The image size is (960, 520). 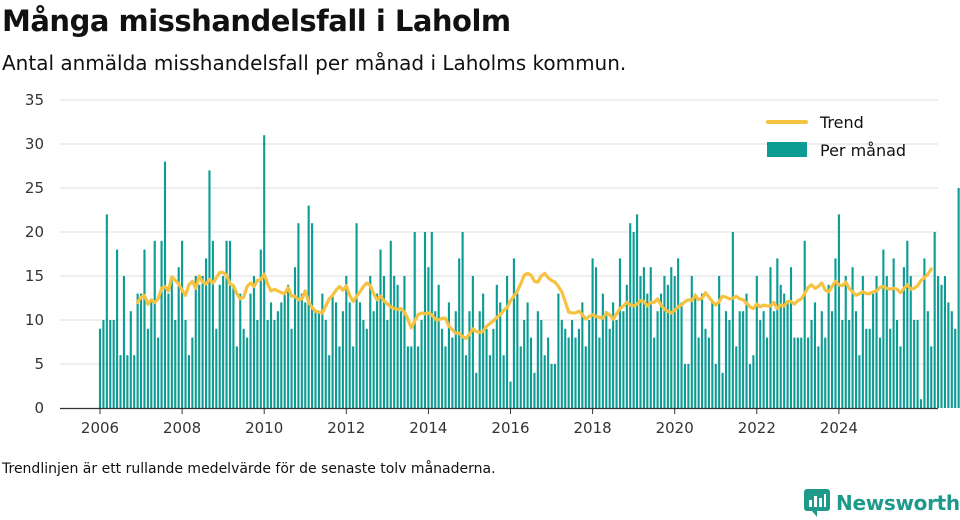 I want to click on legend-swatch-bars, so click(x=787, y=149).